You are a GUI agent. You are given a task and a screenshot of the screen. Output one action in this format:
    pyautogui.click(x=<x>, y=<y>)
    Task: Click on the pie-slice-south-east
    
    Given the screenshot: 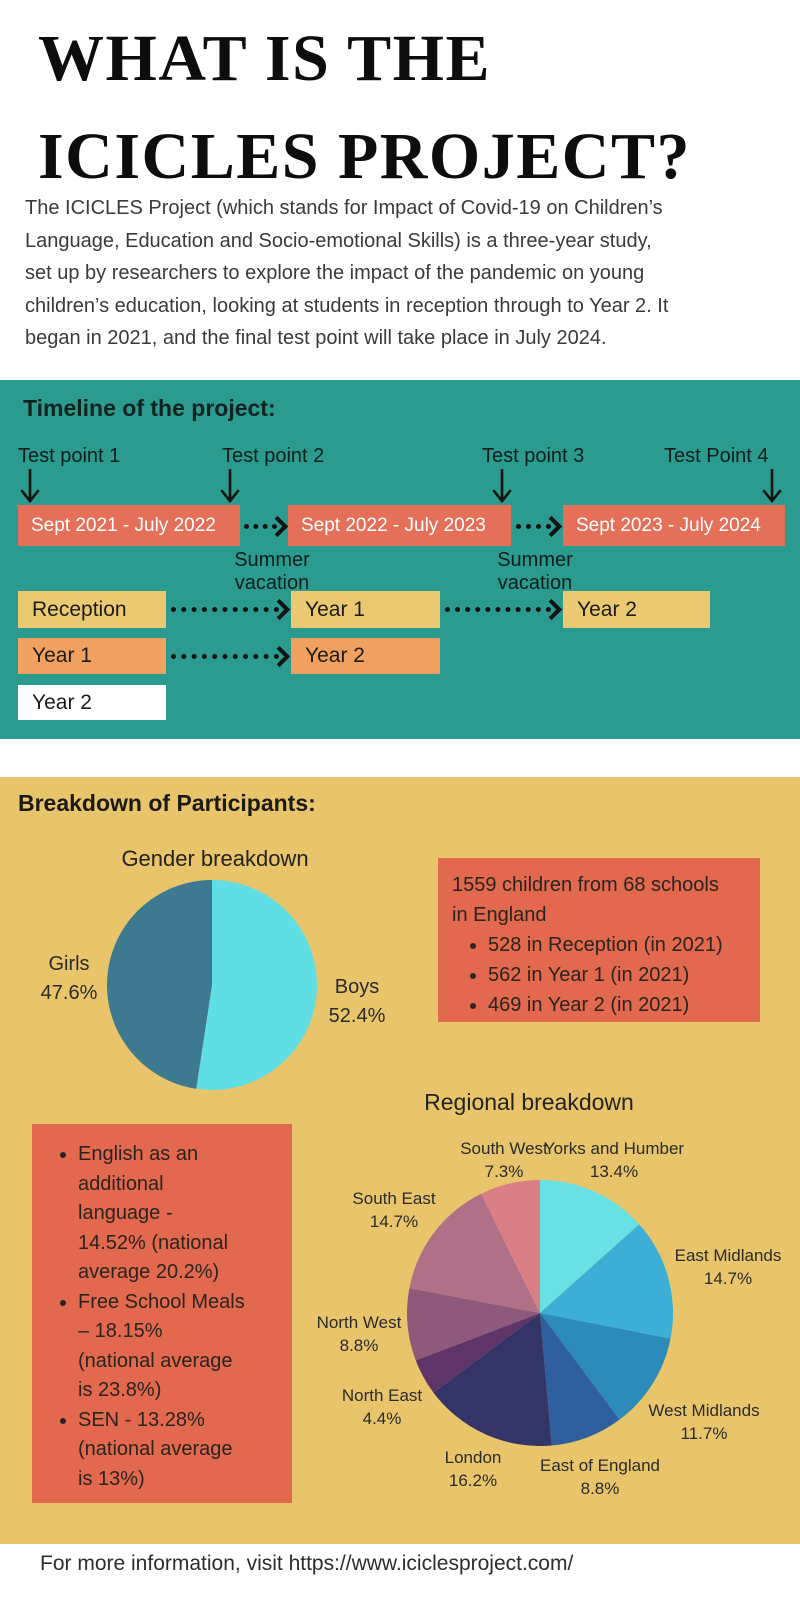 What is the action you would take?
    pyautogui.click(x=474, y=1253)
    